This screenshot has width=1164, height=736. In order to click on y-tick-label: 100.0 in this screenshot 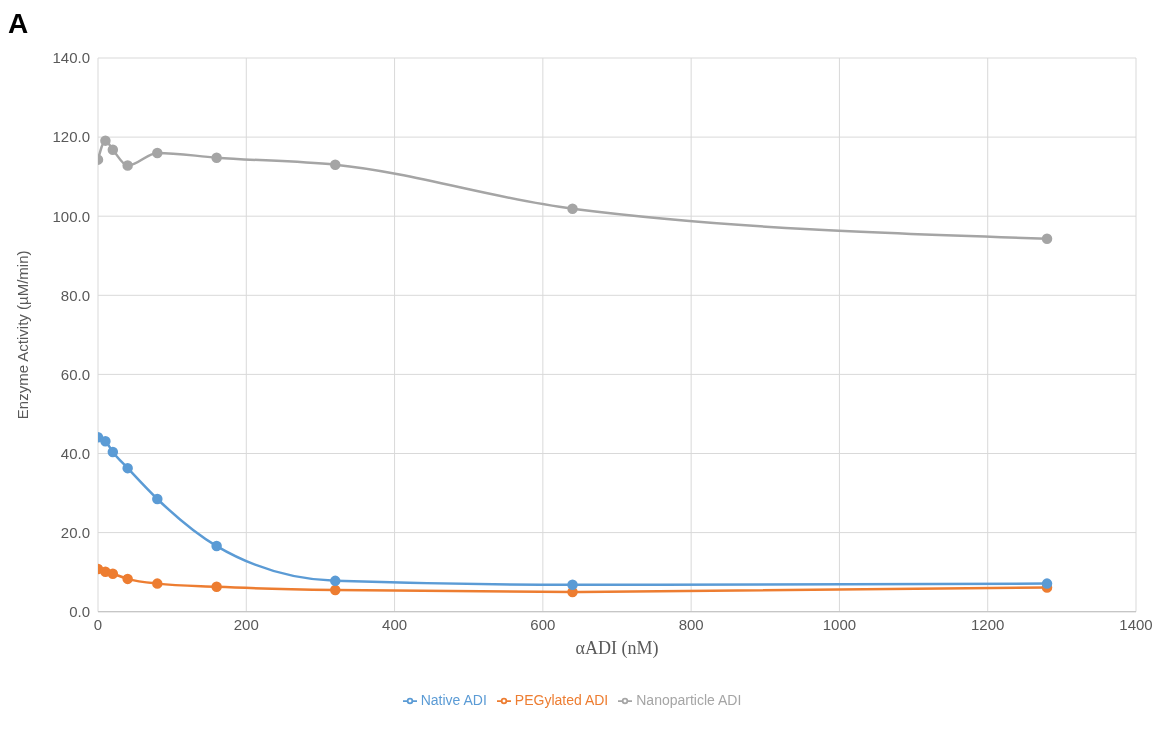, I will do `click(71, 216)`.